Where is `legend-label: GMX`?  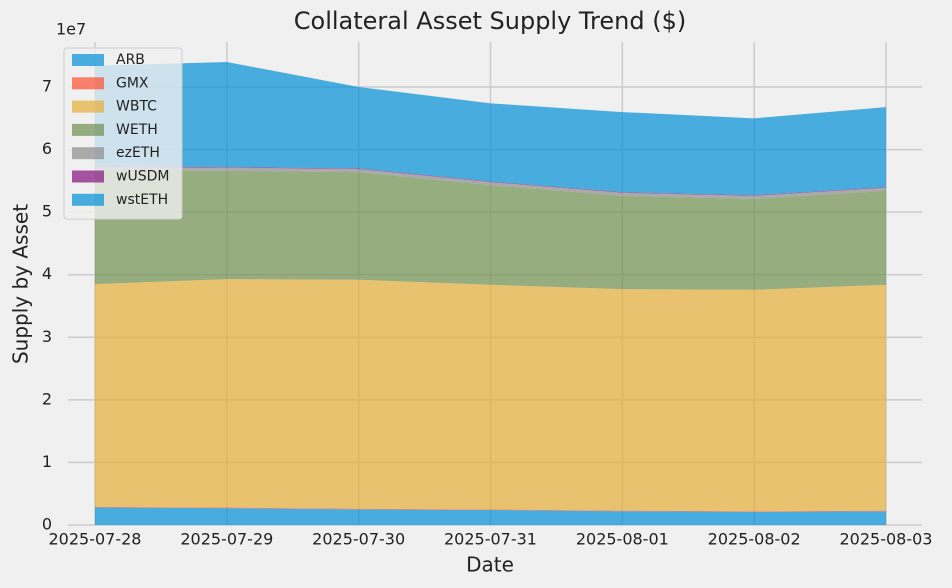 legend-label: GMX is located at coordinates (132, 83).